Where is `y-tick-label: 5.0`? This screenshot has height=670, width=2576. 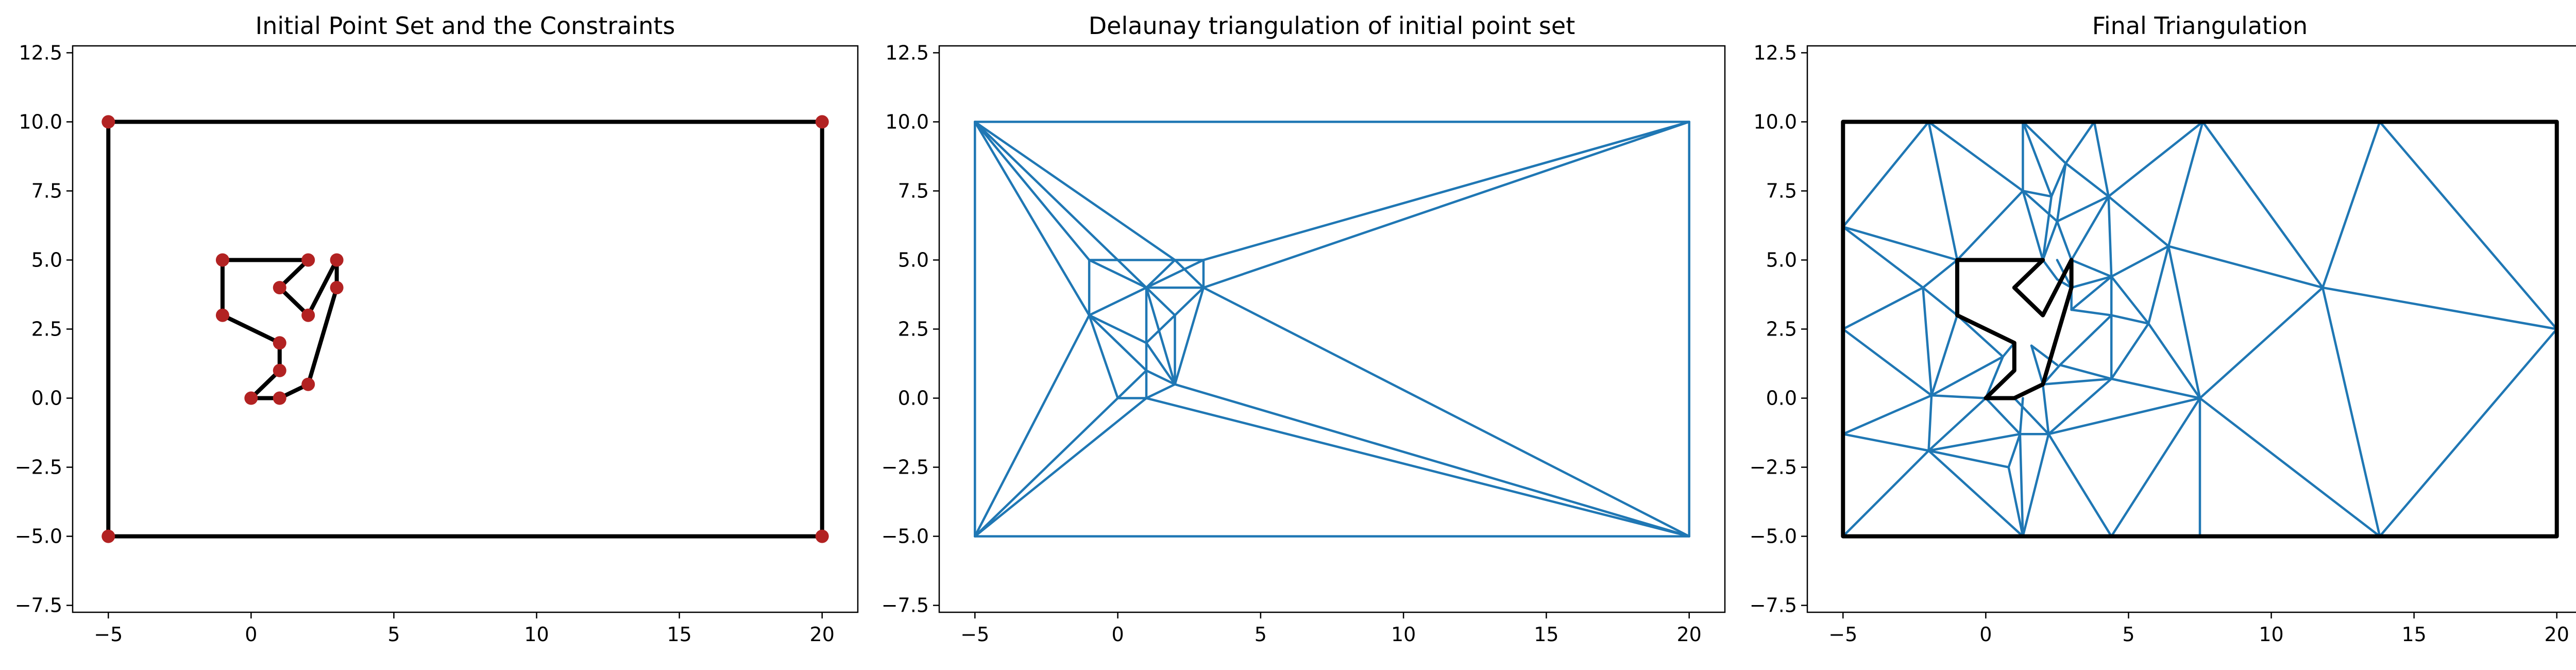
y-tick-label: 5.0 is located at coordinates (1781, 259).